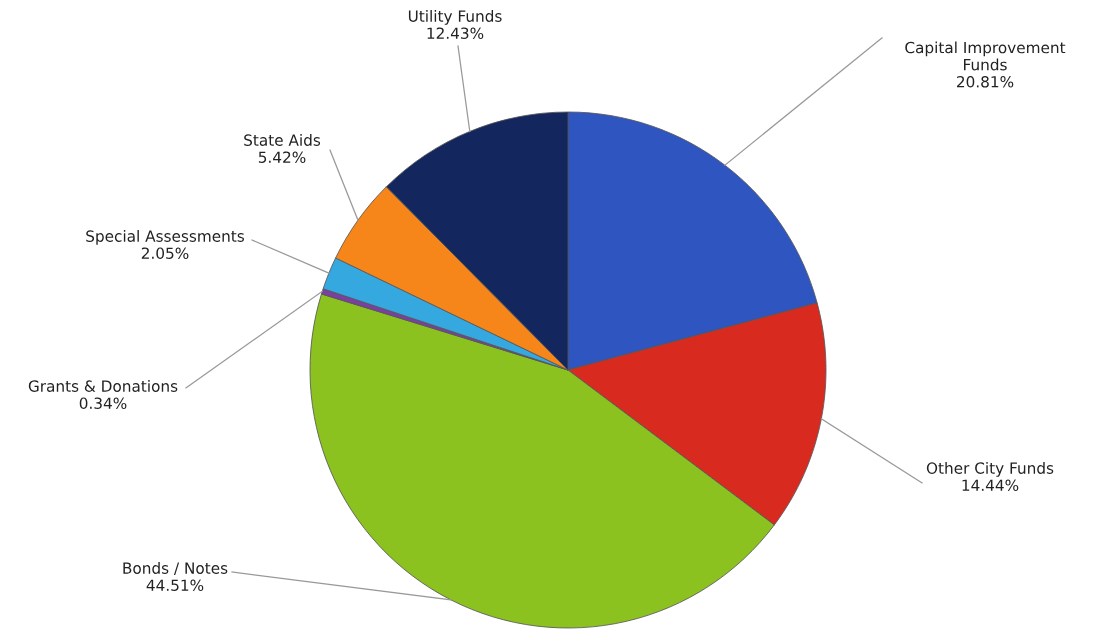 Image resolution: width=1095 pixels, height=638 pixels. I want to click on slice-label: Other City Funds, so click(990, 469).